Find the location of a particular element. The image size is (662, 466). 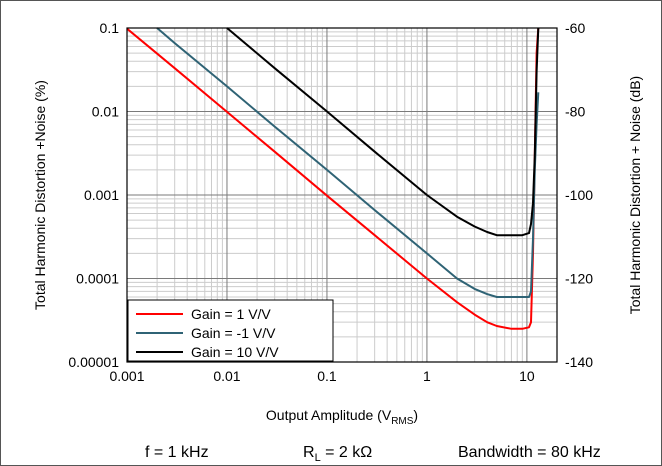

x-tick-label: 0.001 is located at coordinates (126, 376).